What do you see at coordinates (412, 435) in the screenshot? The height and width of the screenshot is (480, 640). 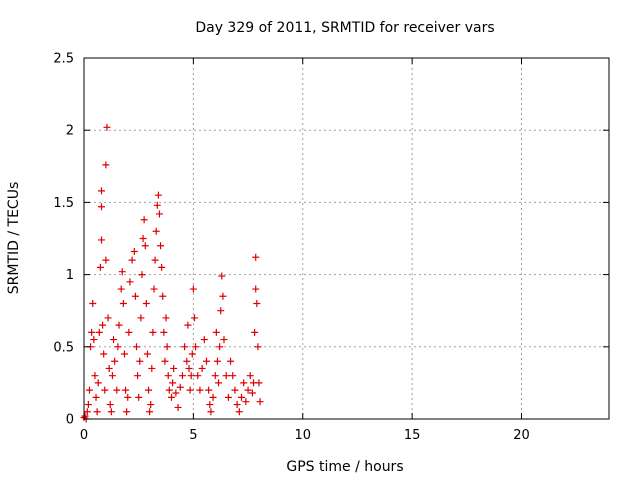 I see `x-tick-label: 15` at bounding box center [412, 435].